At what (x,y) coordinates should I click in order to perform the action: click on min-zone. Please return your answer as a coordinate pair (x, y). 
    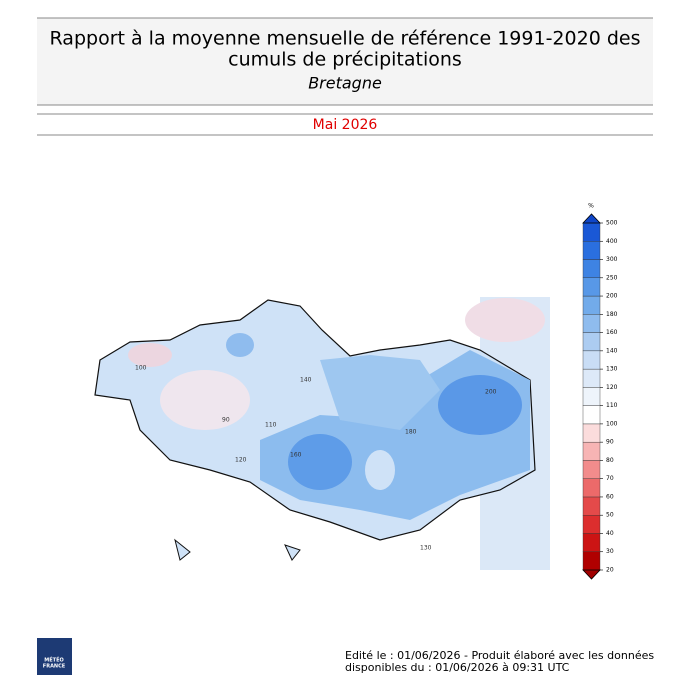
    Looking at the image, I should click on (380, 470).